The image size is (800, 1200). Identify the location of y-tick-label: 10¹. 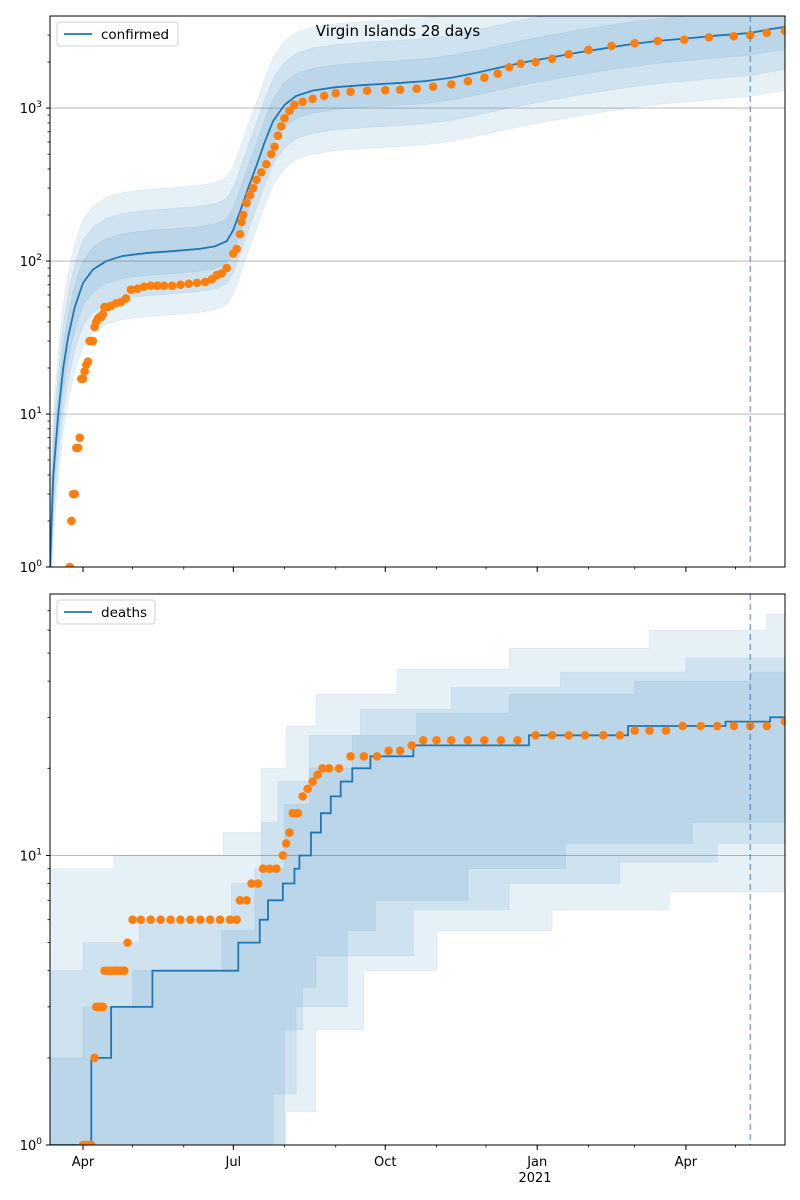
(31, 414).